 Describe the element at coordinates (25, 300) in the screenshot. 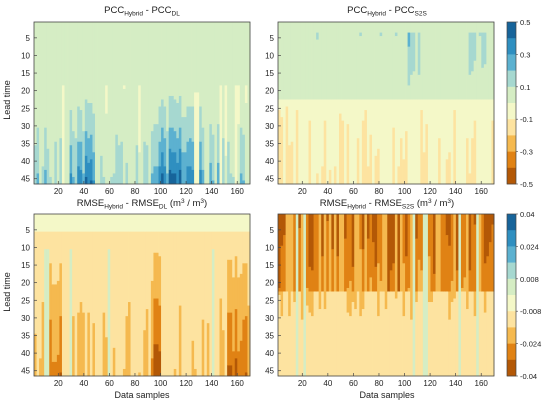

I see `y-tick-label: 25` at that location.